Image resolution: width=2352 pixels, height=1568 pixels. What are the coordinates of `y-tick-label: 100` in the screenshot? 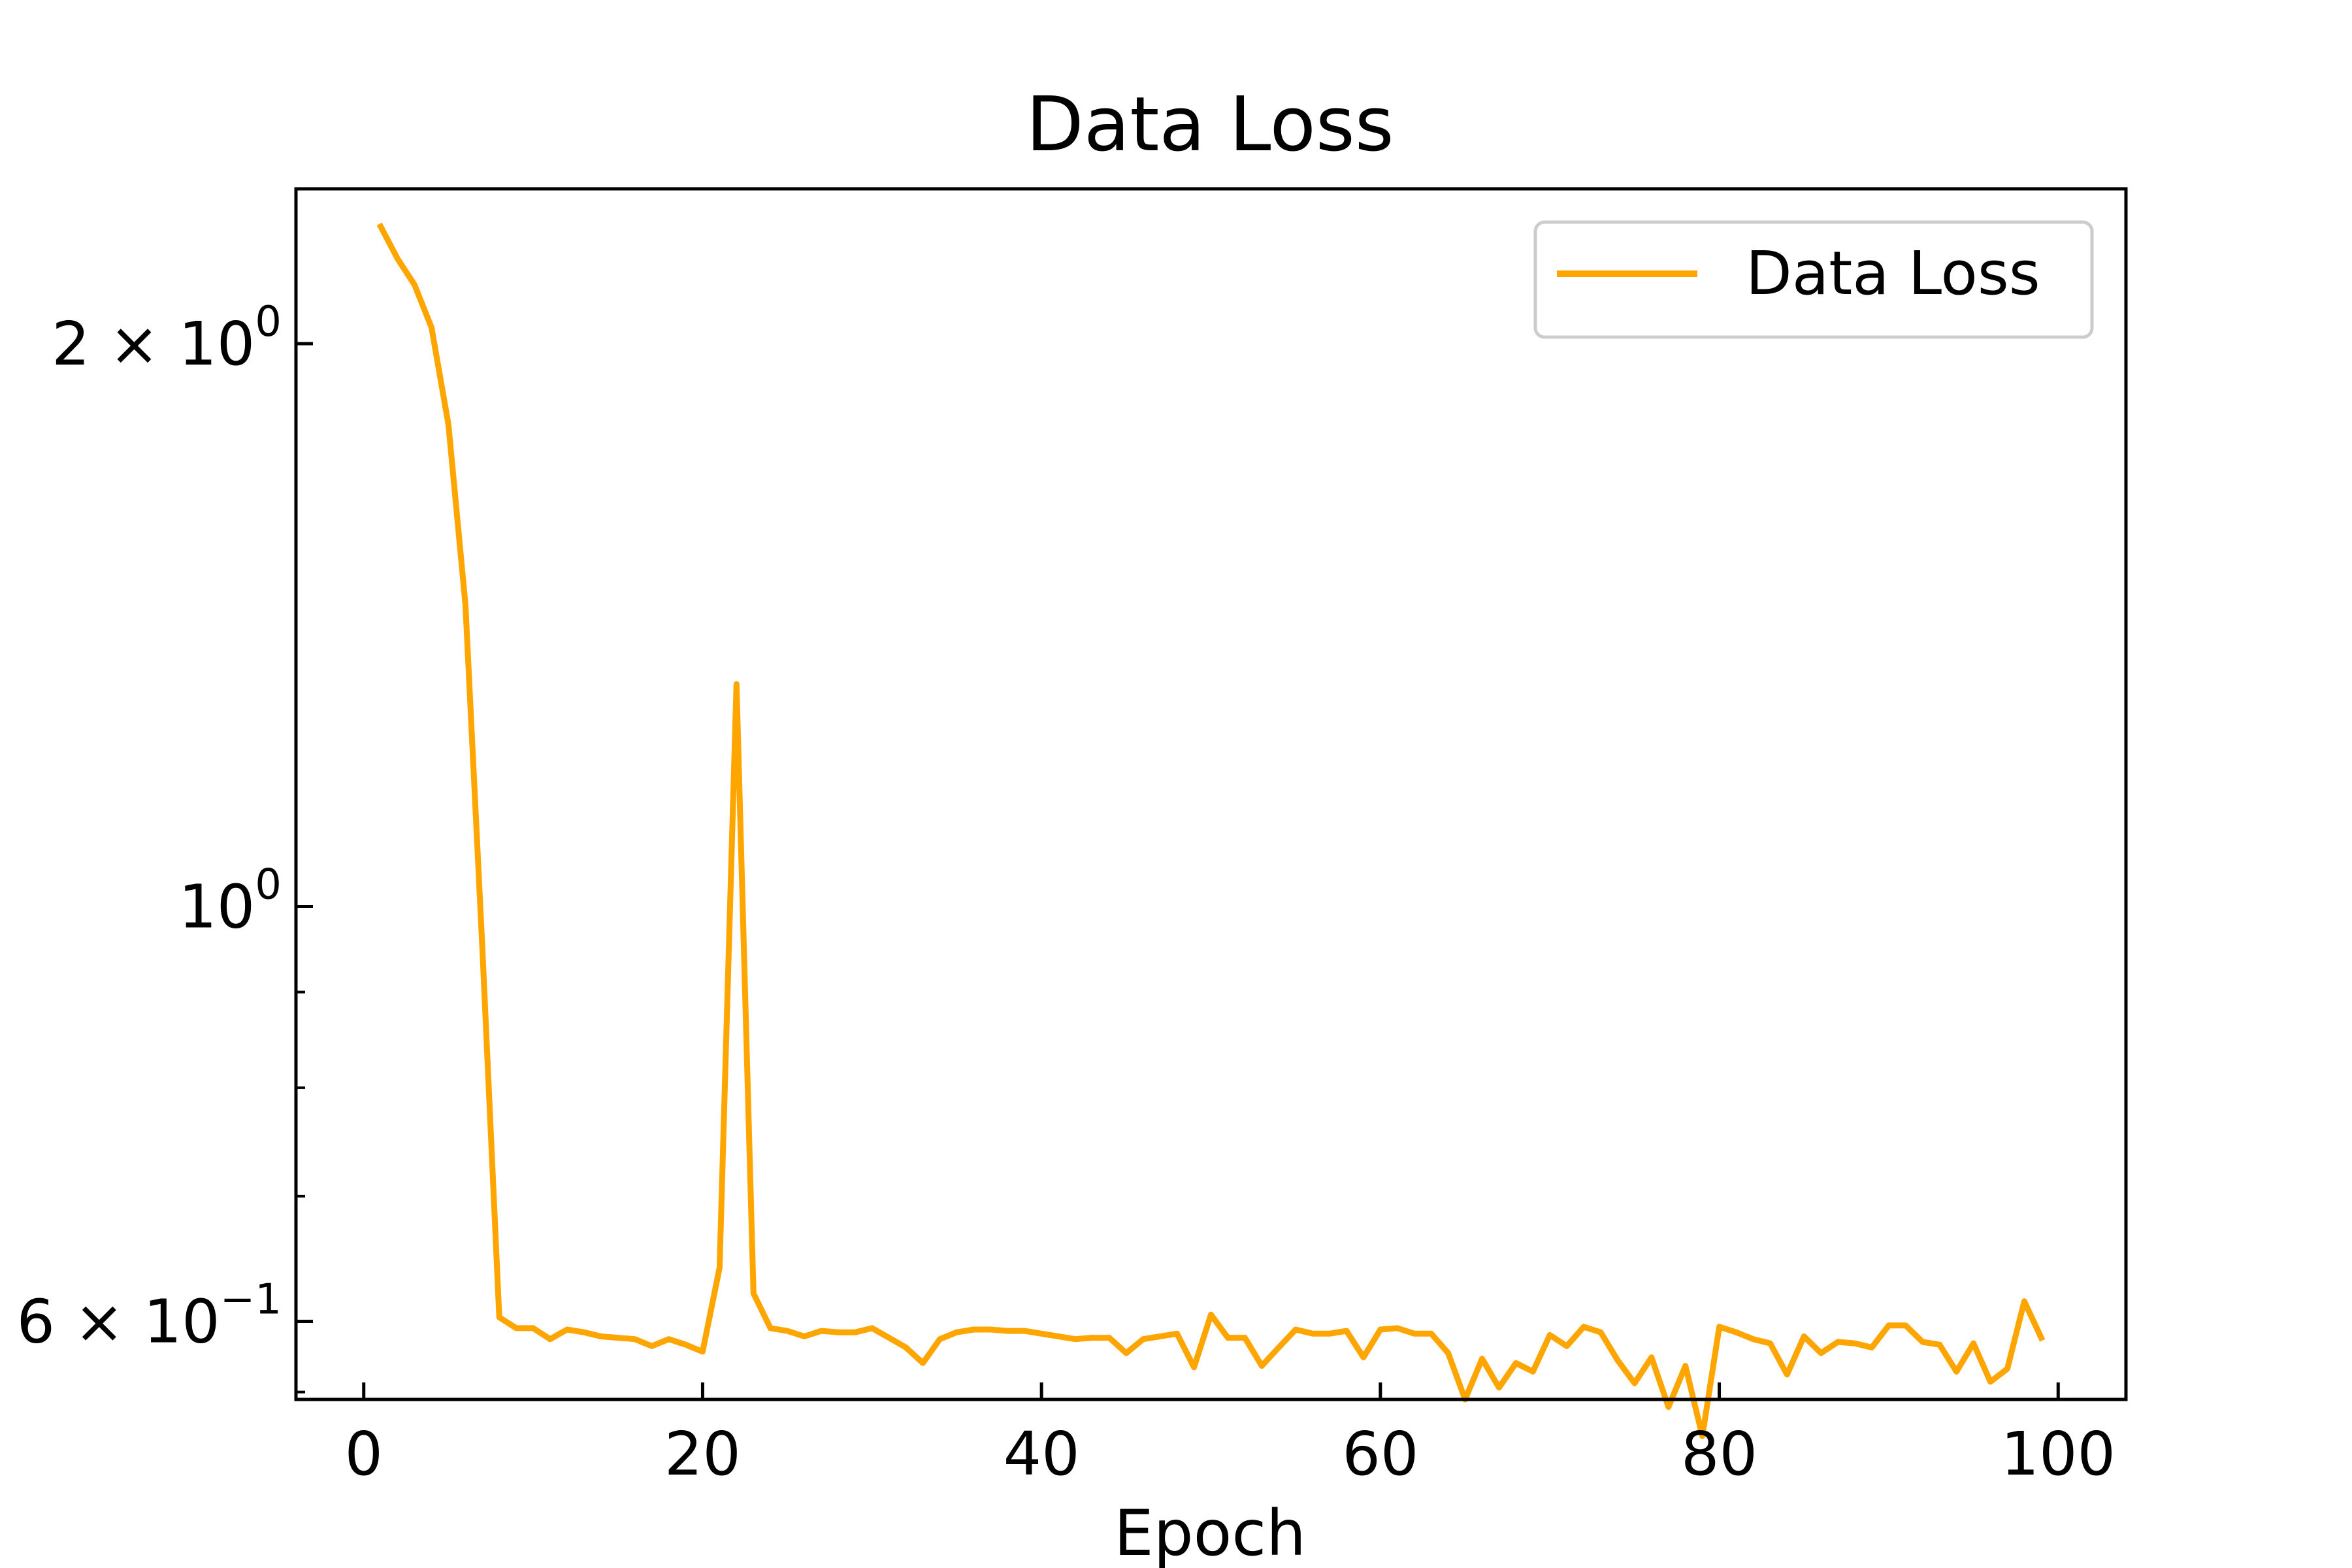 It's located at (230, 901).